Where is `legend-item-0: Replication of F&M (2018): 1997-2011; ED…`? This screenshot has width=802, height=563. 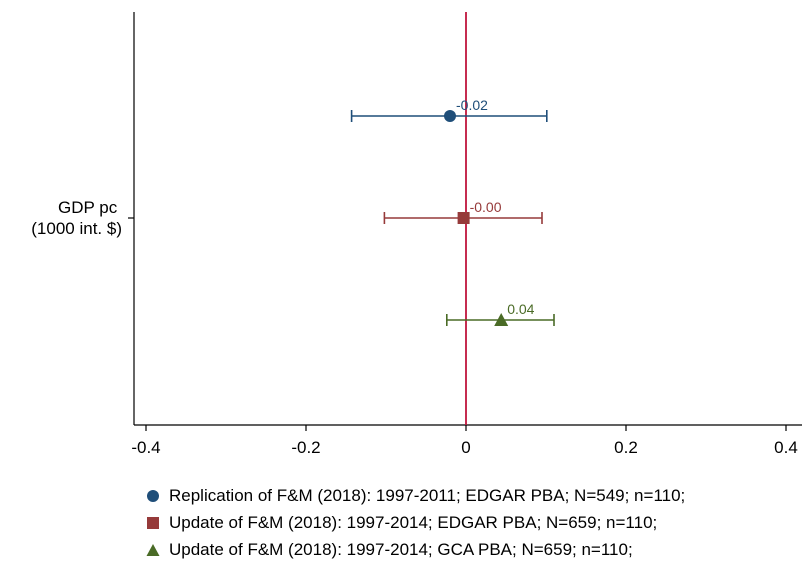 legend-item-0: Replication of F&M (2018): 1997-2011; ED… is located at coordinates (415, 495).